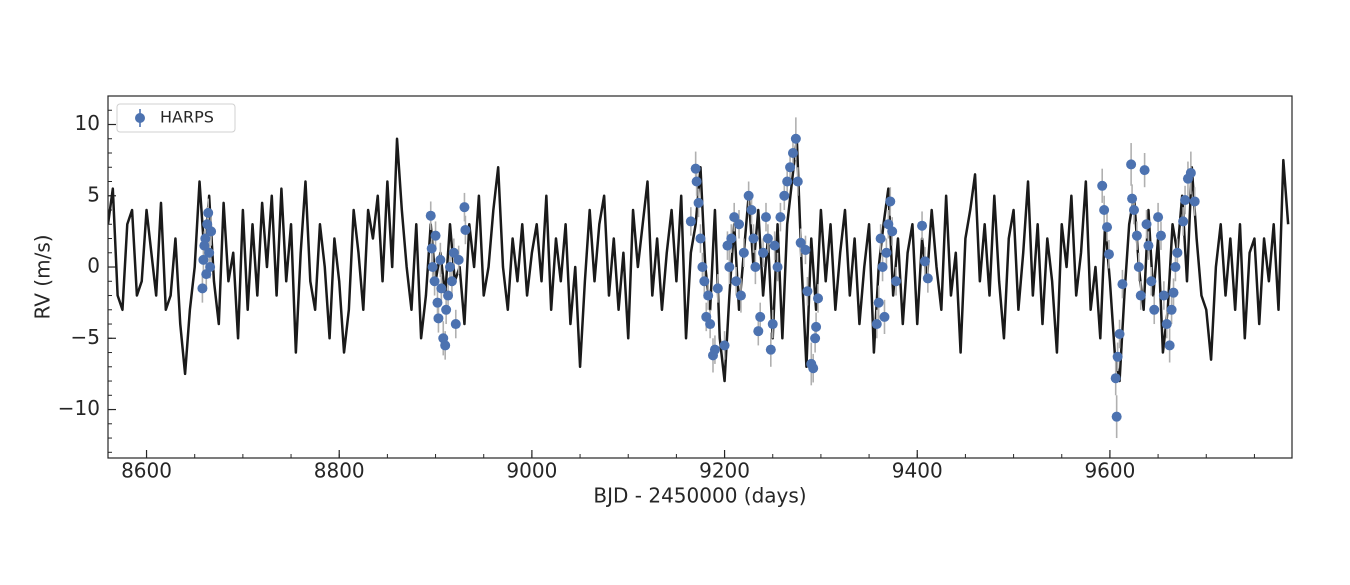  What do you see at coordinates (724, 471) in the screenshot?
I see `x-tick-label: 9200` at bounding box center [724, 471].